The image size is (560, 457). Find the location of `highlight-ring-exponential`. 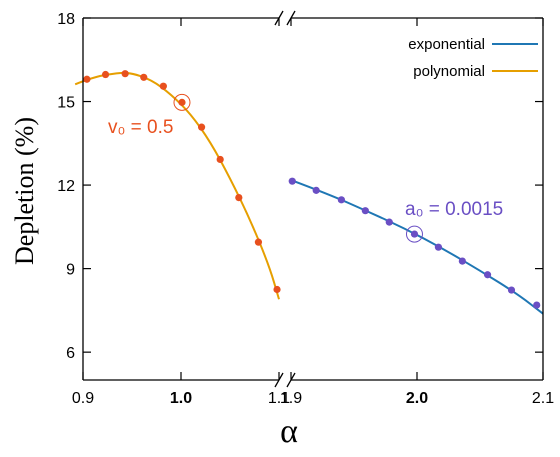

highlight-ring-exponential is located at coordinates (414, 234).